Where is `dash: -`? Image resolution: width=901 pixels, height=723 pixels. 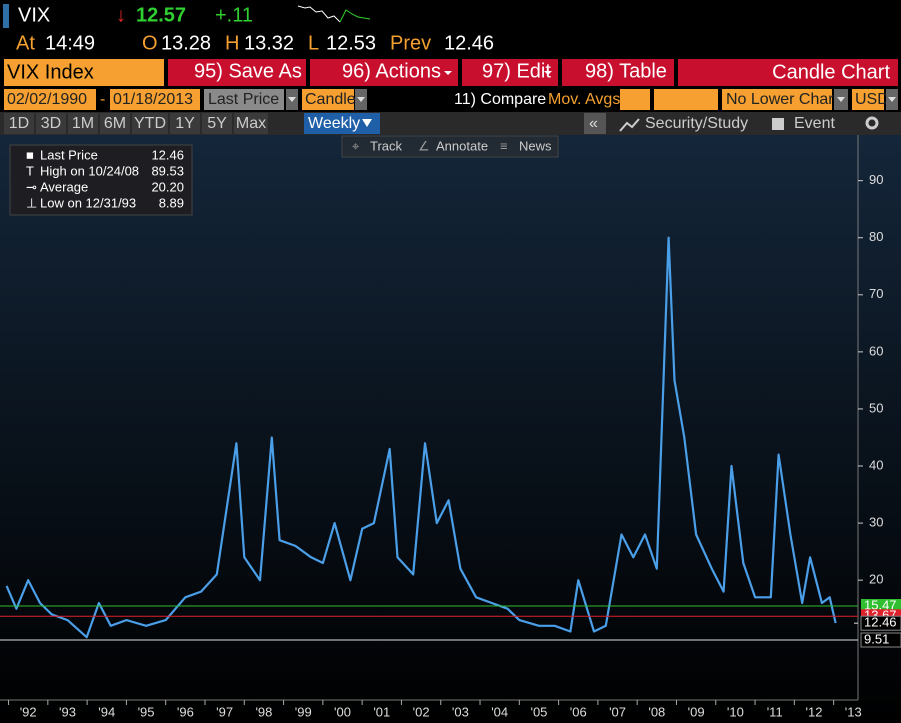
dash: - is located at coordinates (102, 99).